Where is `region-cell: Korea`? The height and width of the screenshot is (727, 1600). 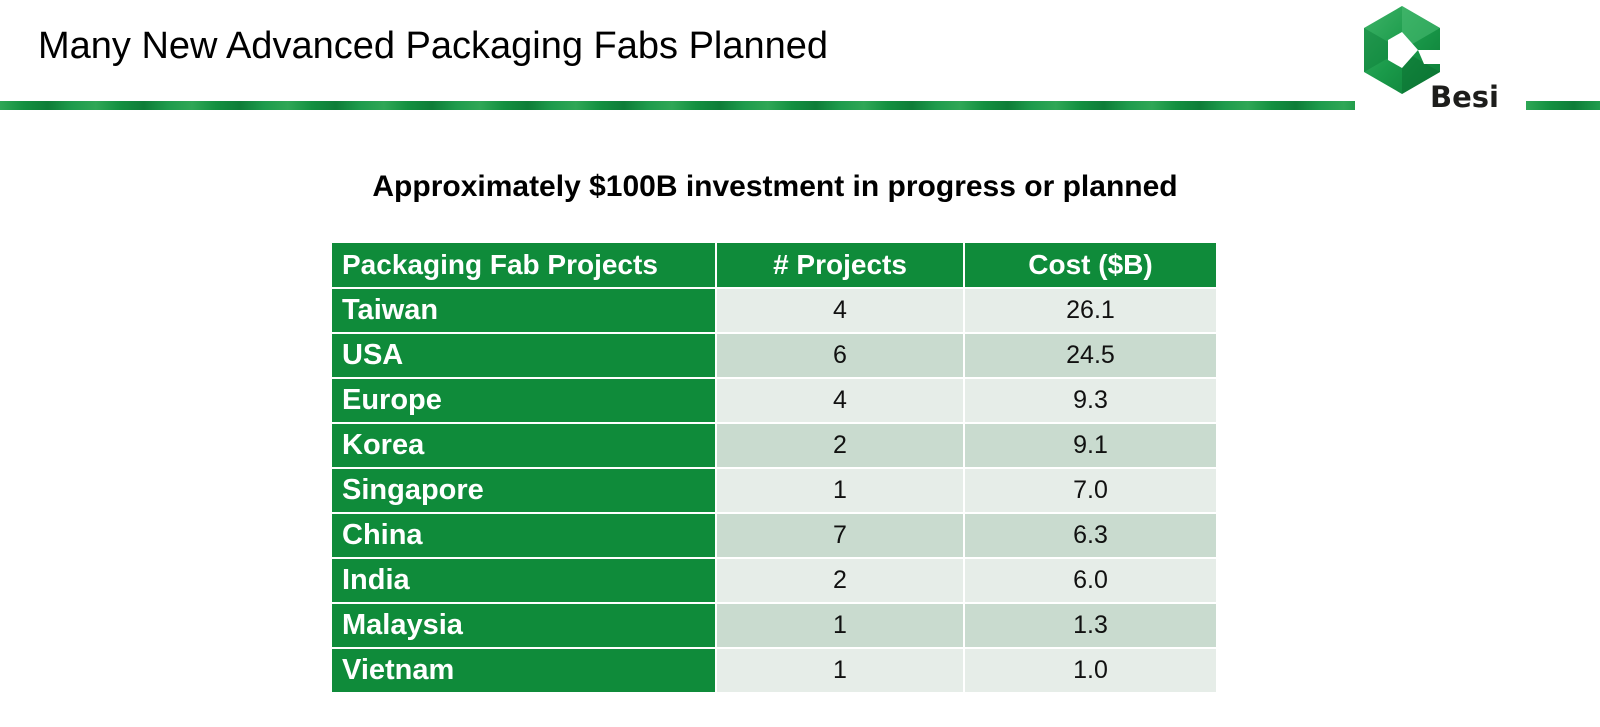
region-cell: Korea is located at coordinates (524, 446).